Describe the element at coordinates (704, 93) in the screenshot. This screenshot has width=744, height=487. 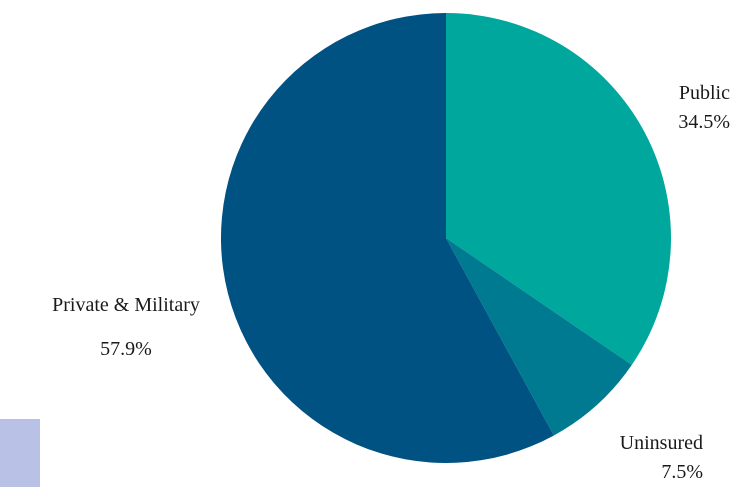
I see `slice-label-public: Public` at that location.